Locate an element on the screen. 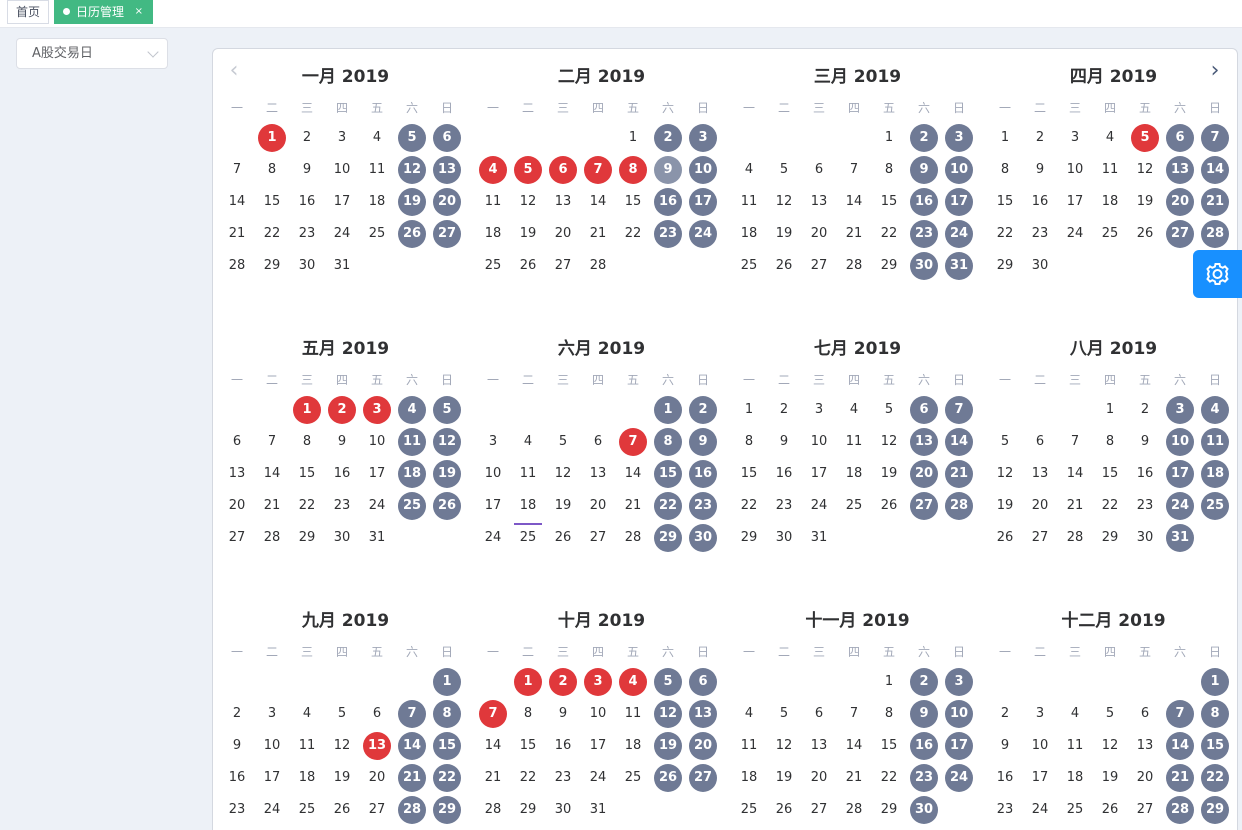 The image size is (1242, 830). tab-home: 首页 is located at coordinates (28, 12).